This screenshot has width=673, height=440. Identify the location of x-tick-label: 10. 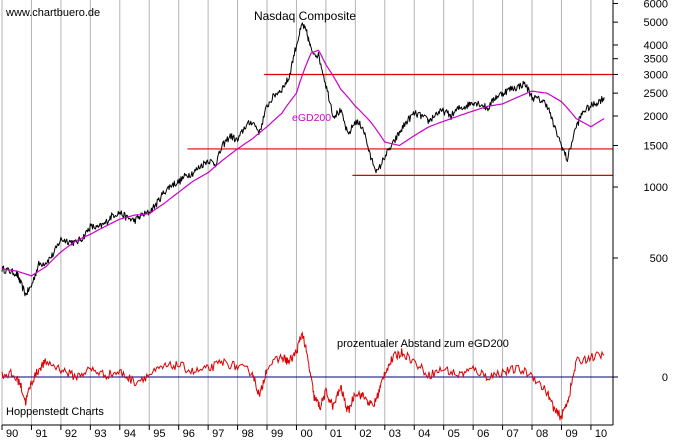
(601, 434).